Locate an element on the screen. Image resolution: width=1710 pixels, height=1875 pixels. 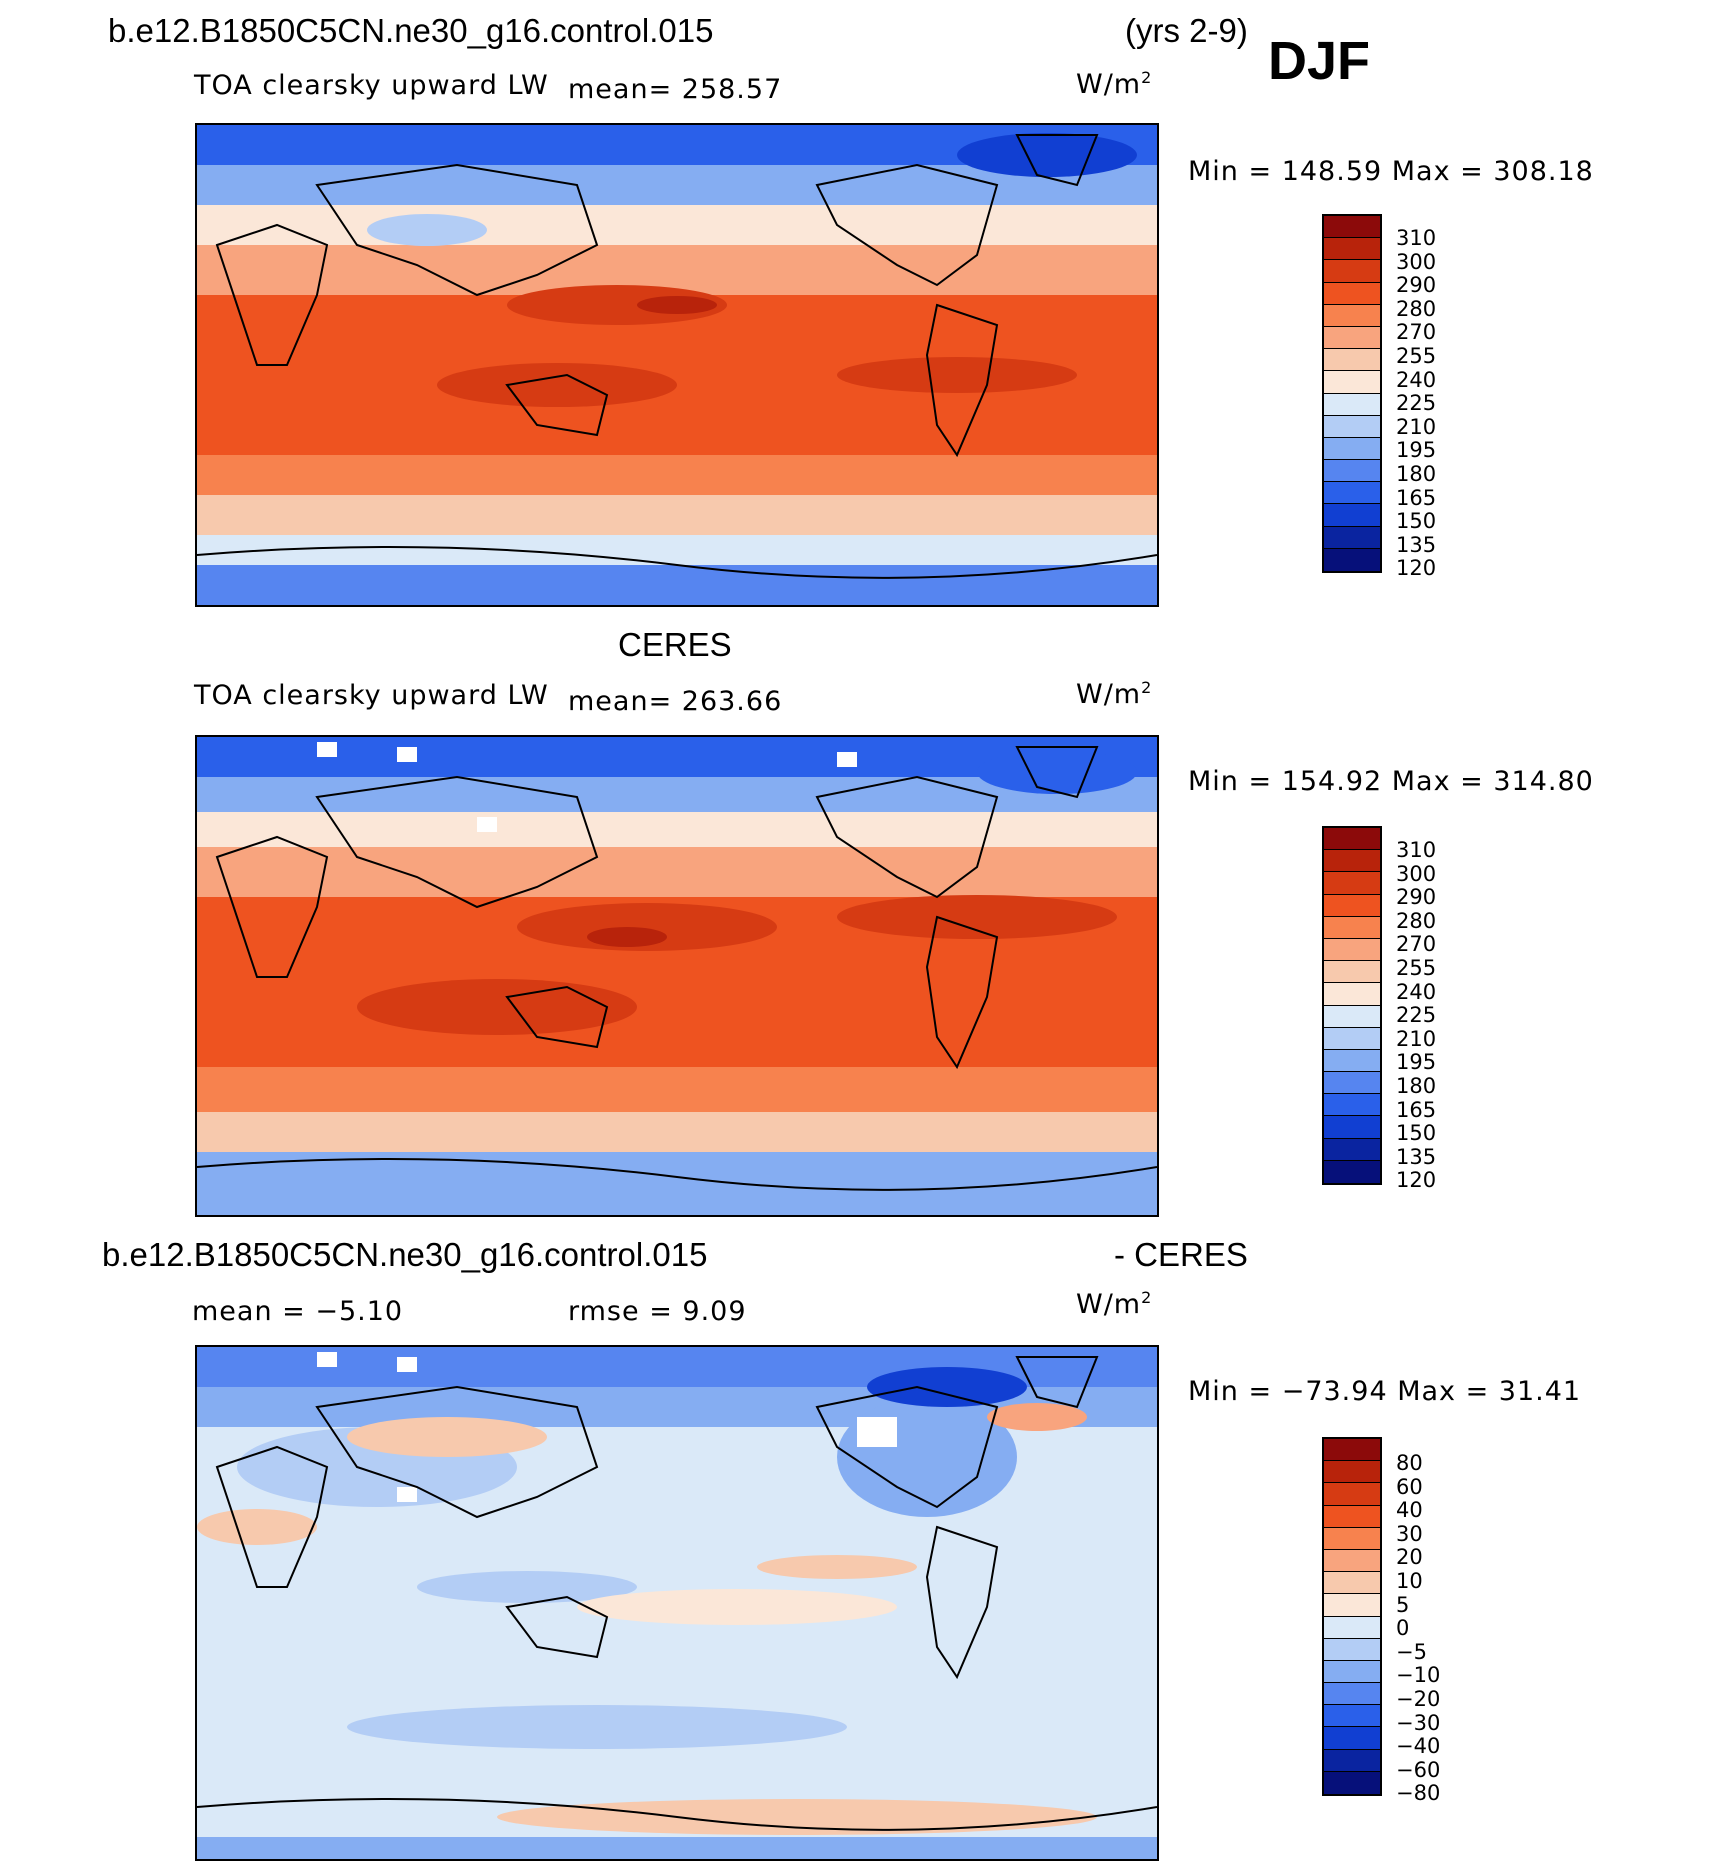
panel3-range: Min = −73.94 Max = 31.41 is located at coordinates (1385, 1391).